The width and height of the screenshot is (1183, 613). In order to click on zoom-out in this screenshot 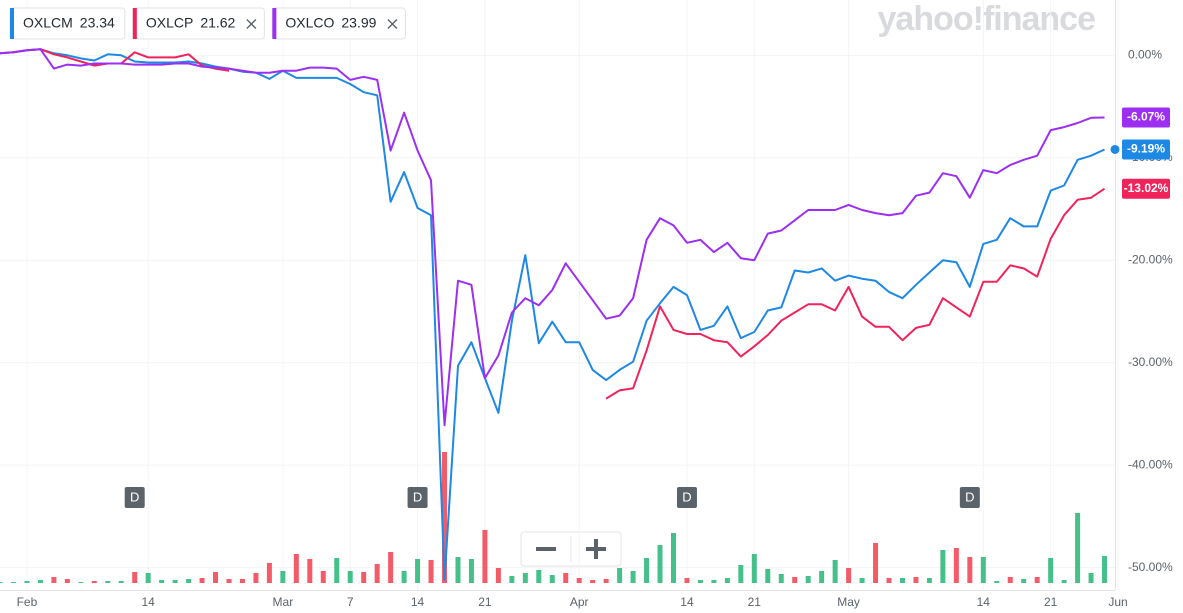, I will do `click(546, 549)`.